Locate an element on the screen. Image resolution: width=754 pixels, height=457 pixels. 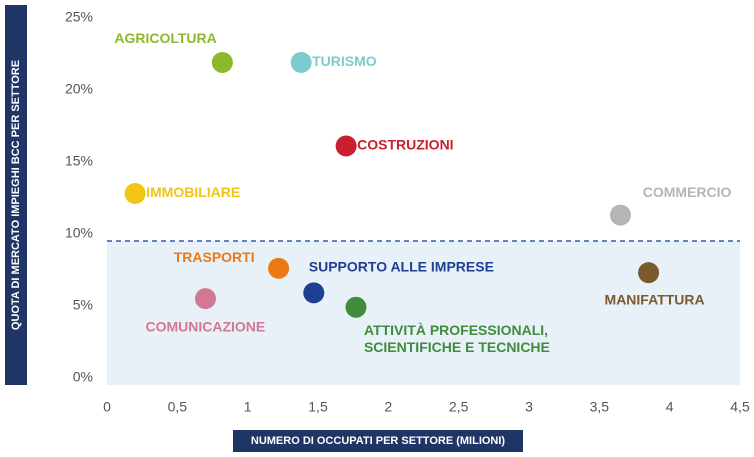
point-label: COSTRUZIONI is located at coordinates (405, 145).